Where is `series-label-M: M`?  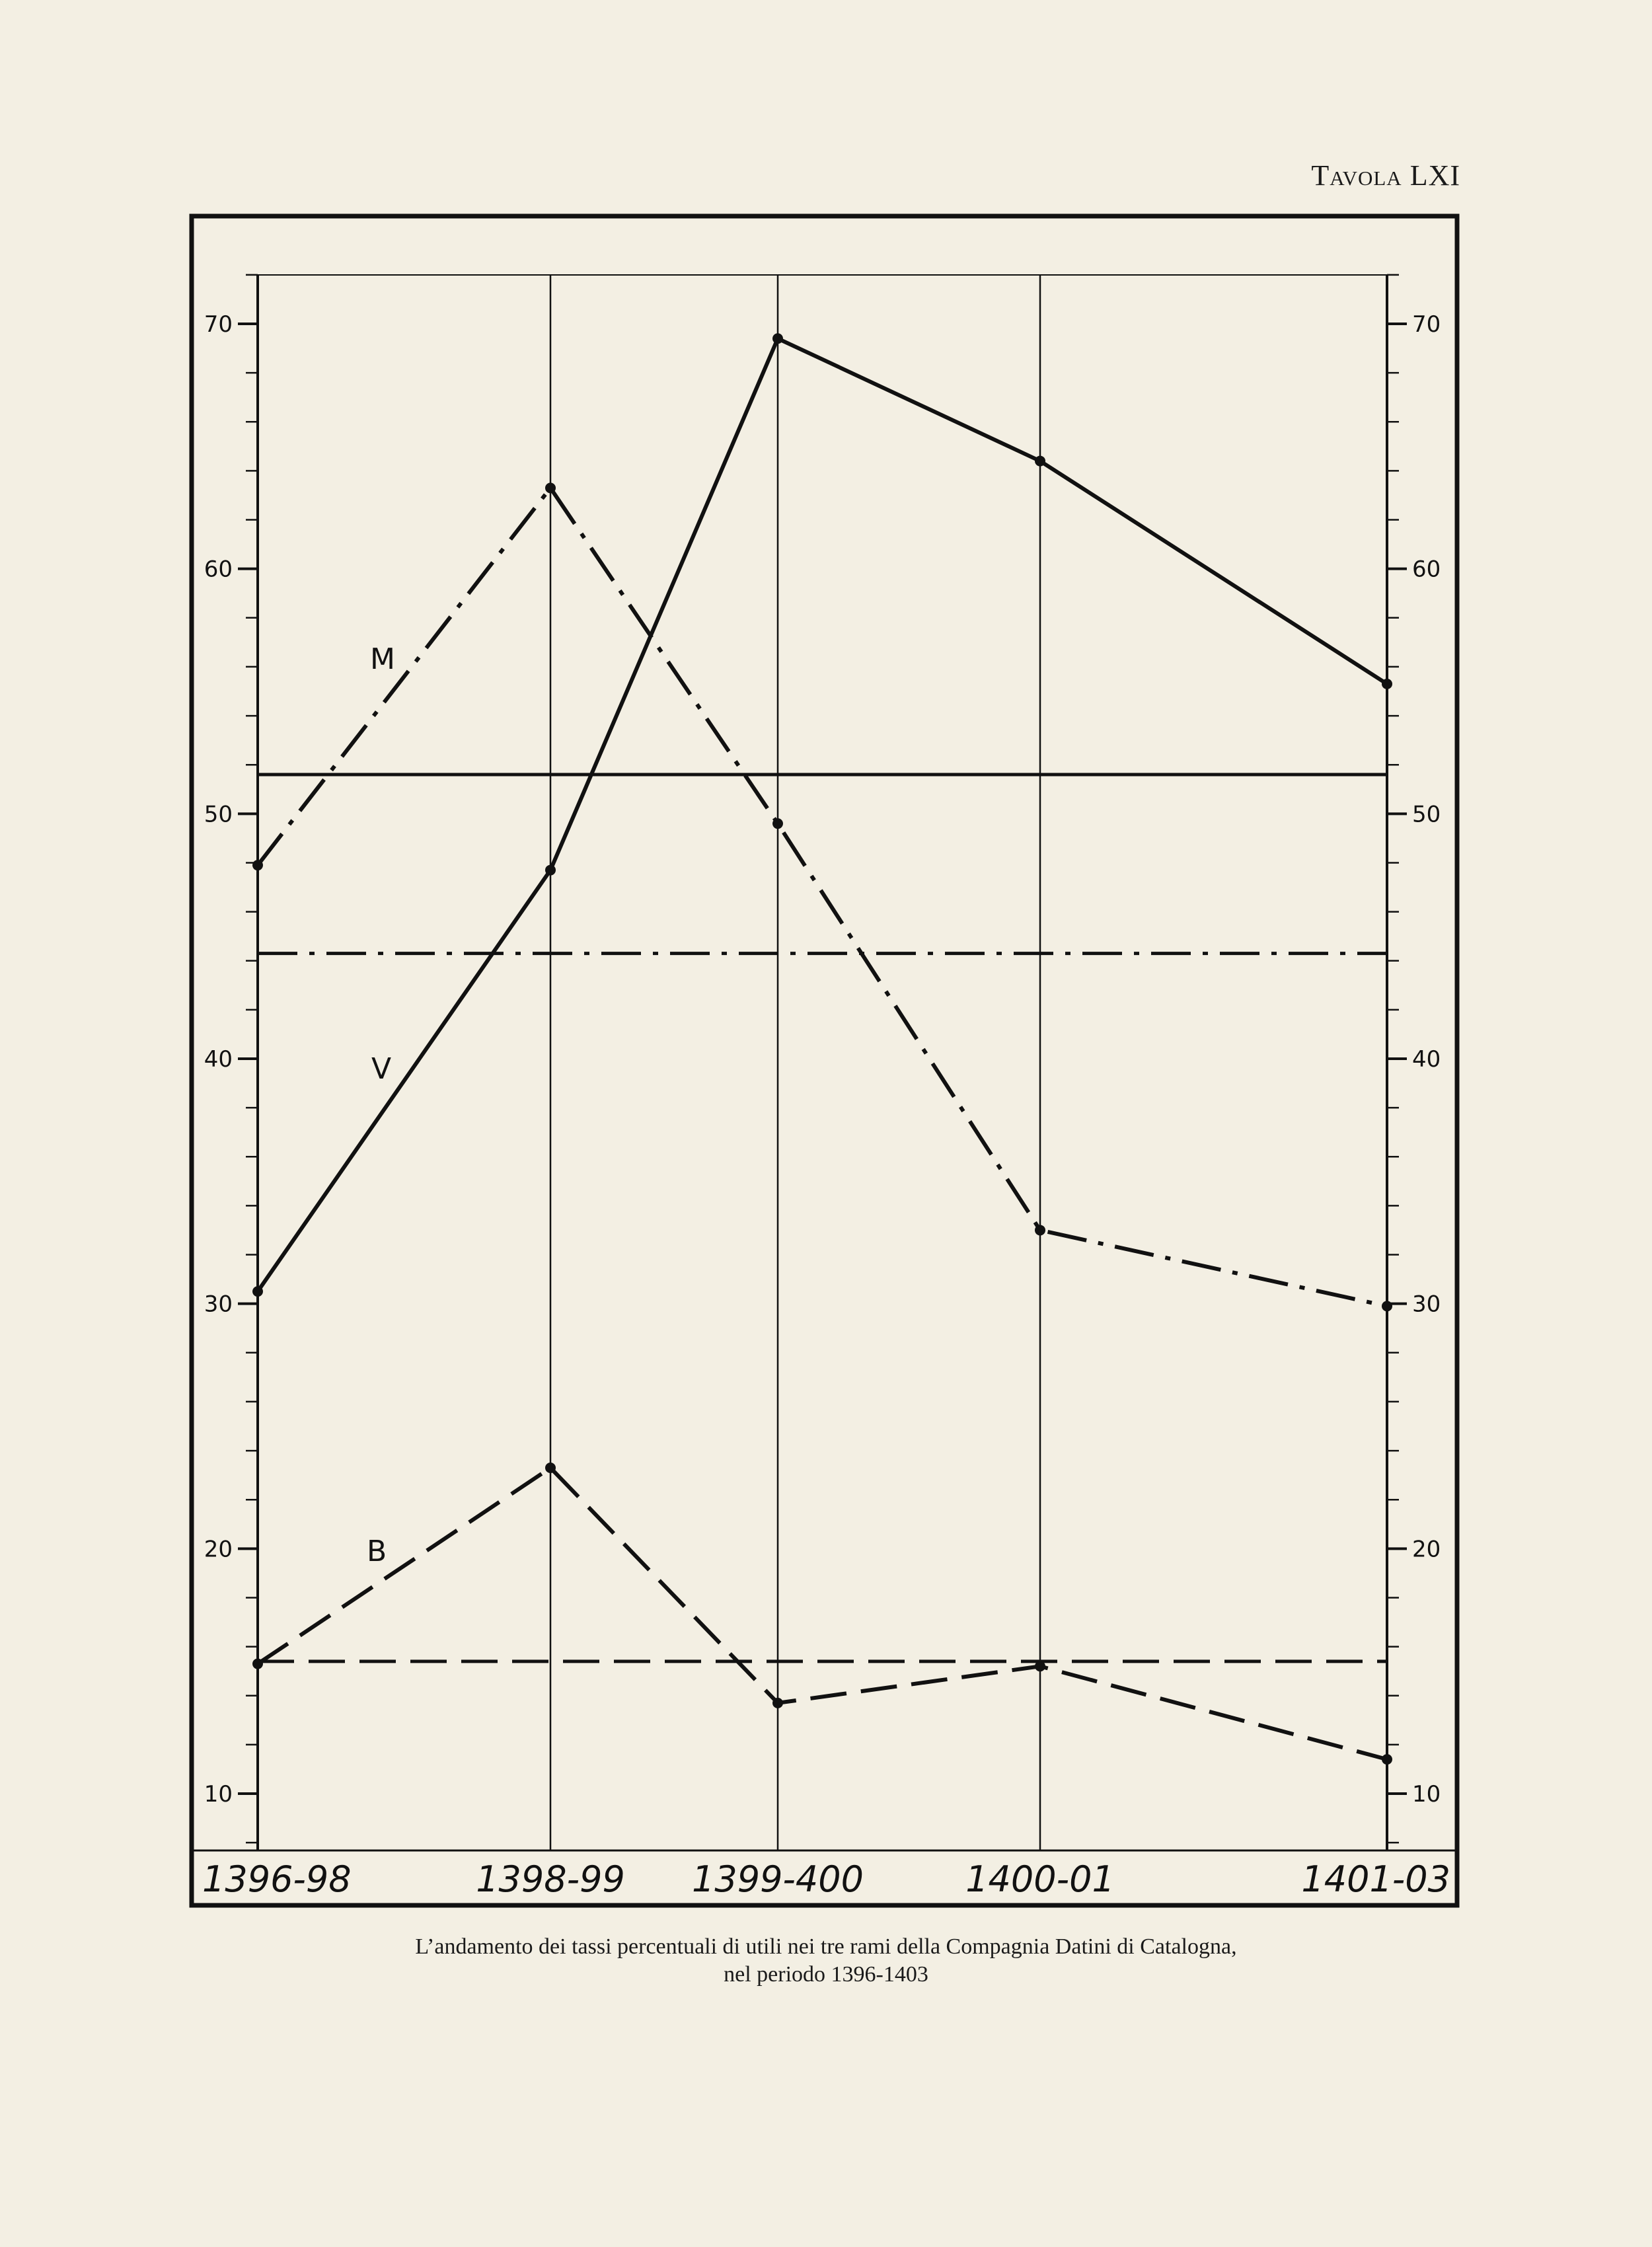 series-label-M: M is located at coordinates (382, 659).